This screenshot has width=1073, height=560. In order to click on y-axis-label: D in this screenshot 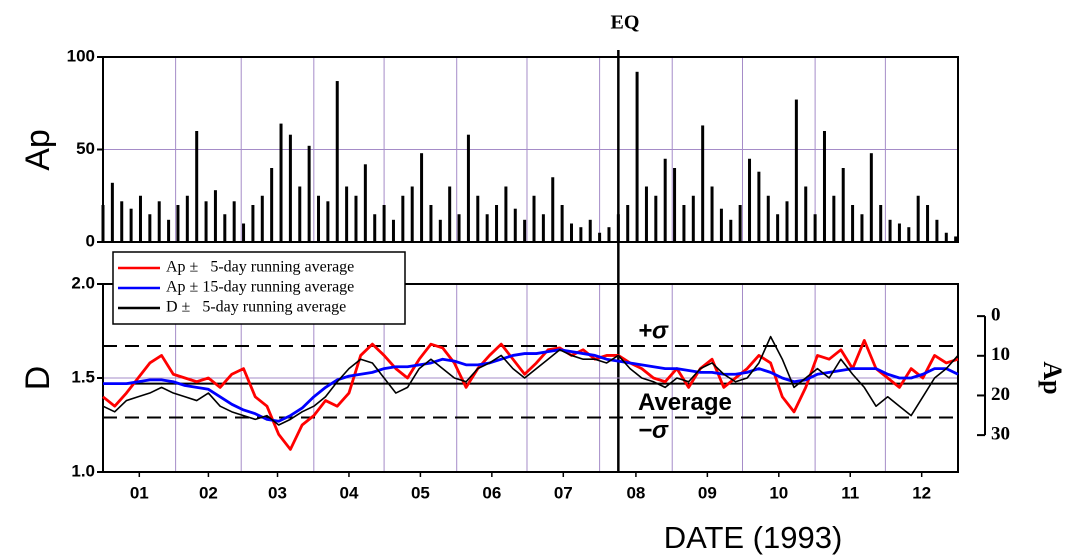, I will do `click(38, 378)`.